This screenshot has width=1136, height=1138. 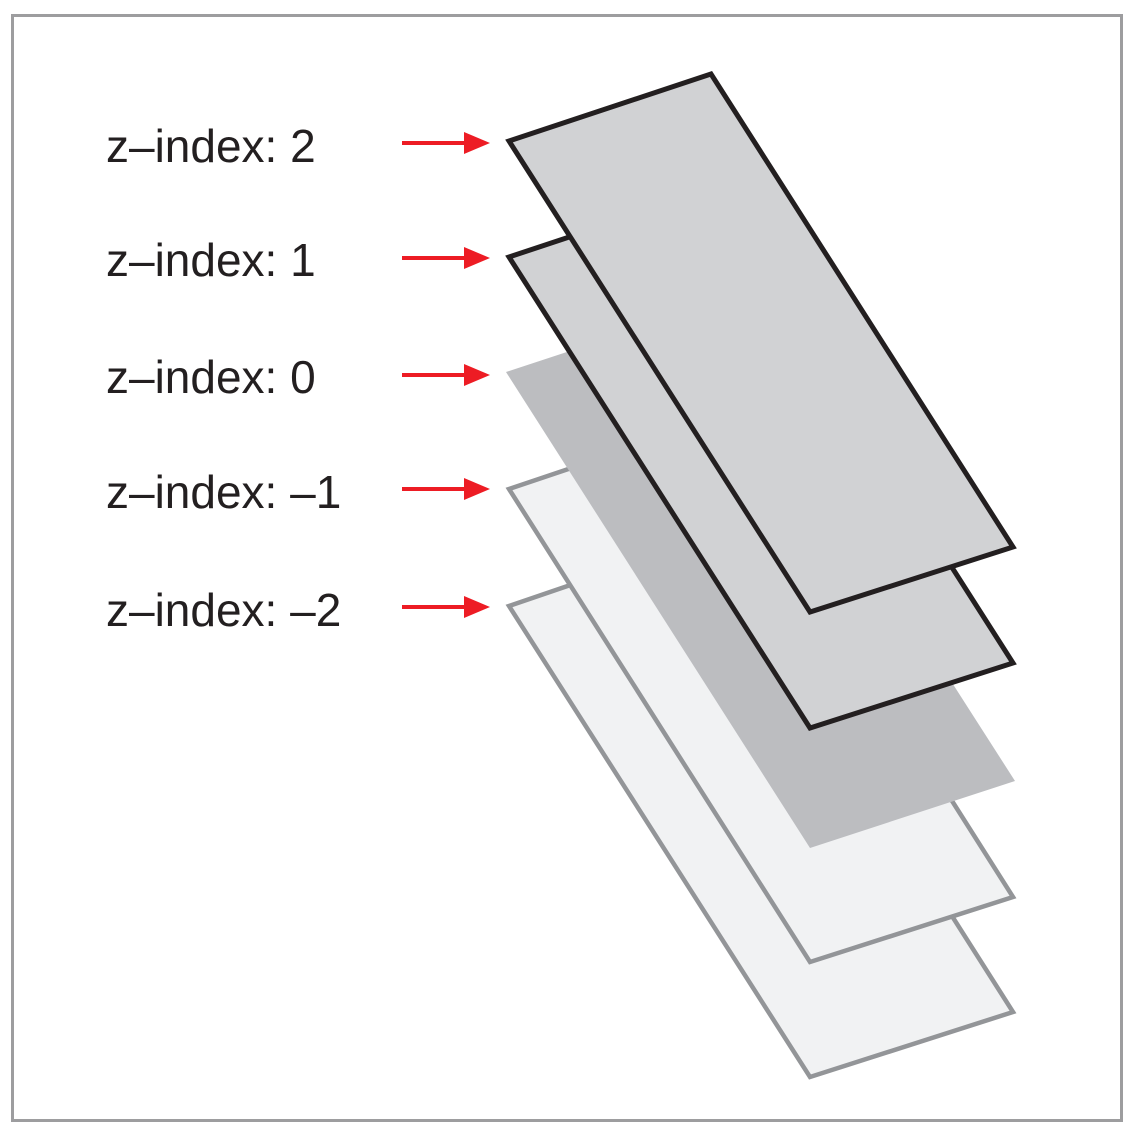 What do you see at coordinates (211, 377) in the screenshot?
I see `label-z-0: z–index: 0` at bounding box center [211, 377].